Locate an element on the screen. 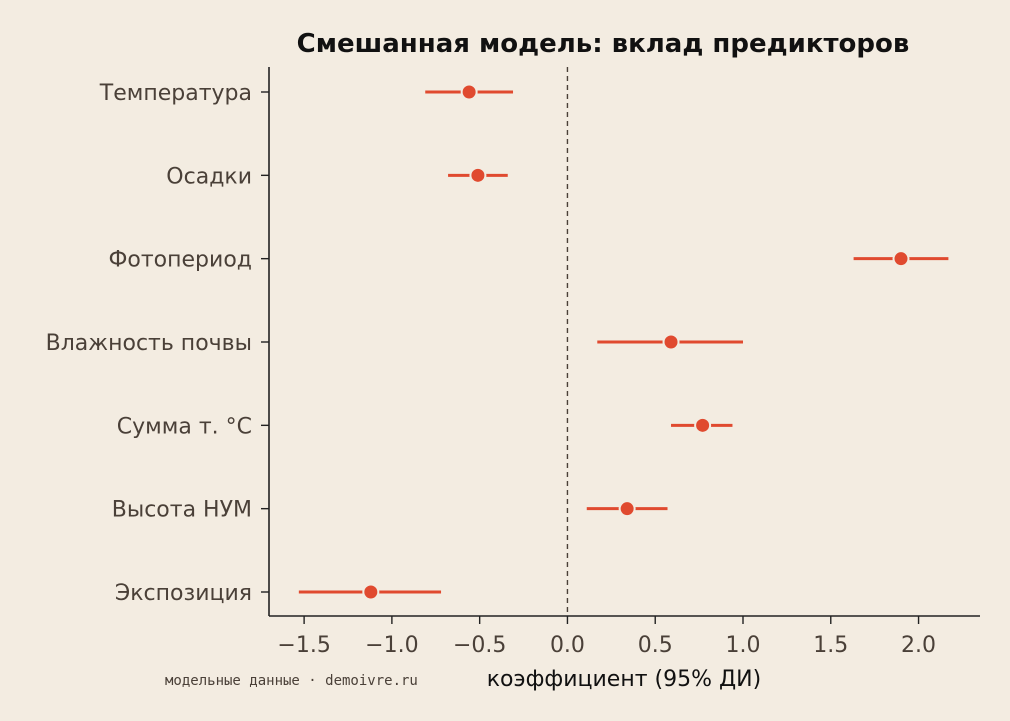  y-tick-label: Фотопериод is located at coordinates (180, 260).